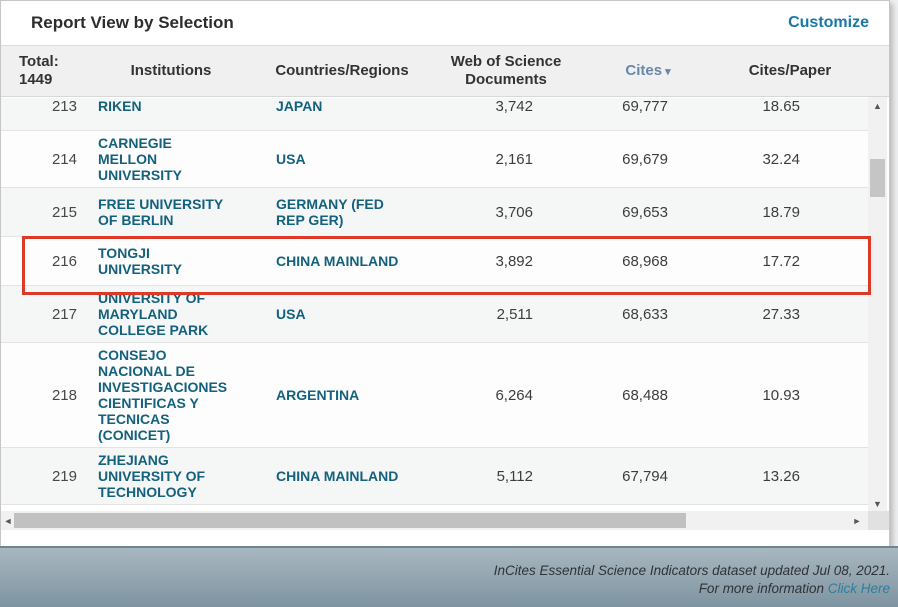 The height and width of the screenshot is (607, 898). What do you see at coordinates (781, 395) in the screenshot?
I see `cites-per-paper-cell: 10.93` at bounding box center [781, 395].